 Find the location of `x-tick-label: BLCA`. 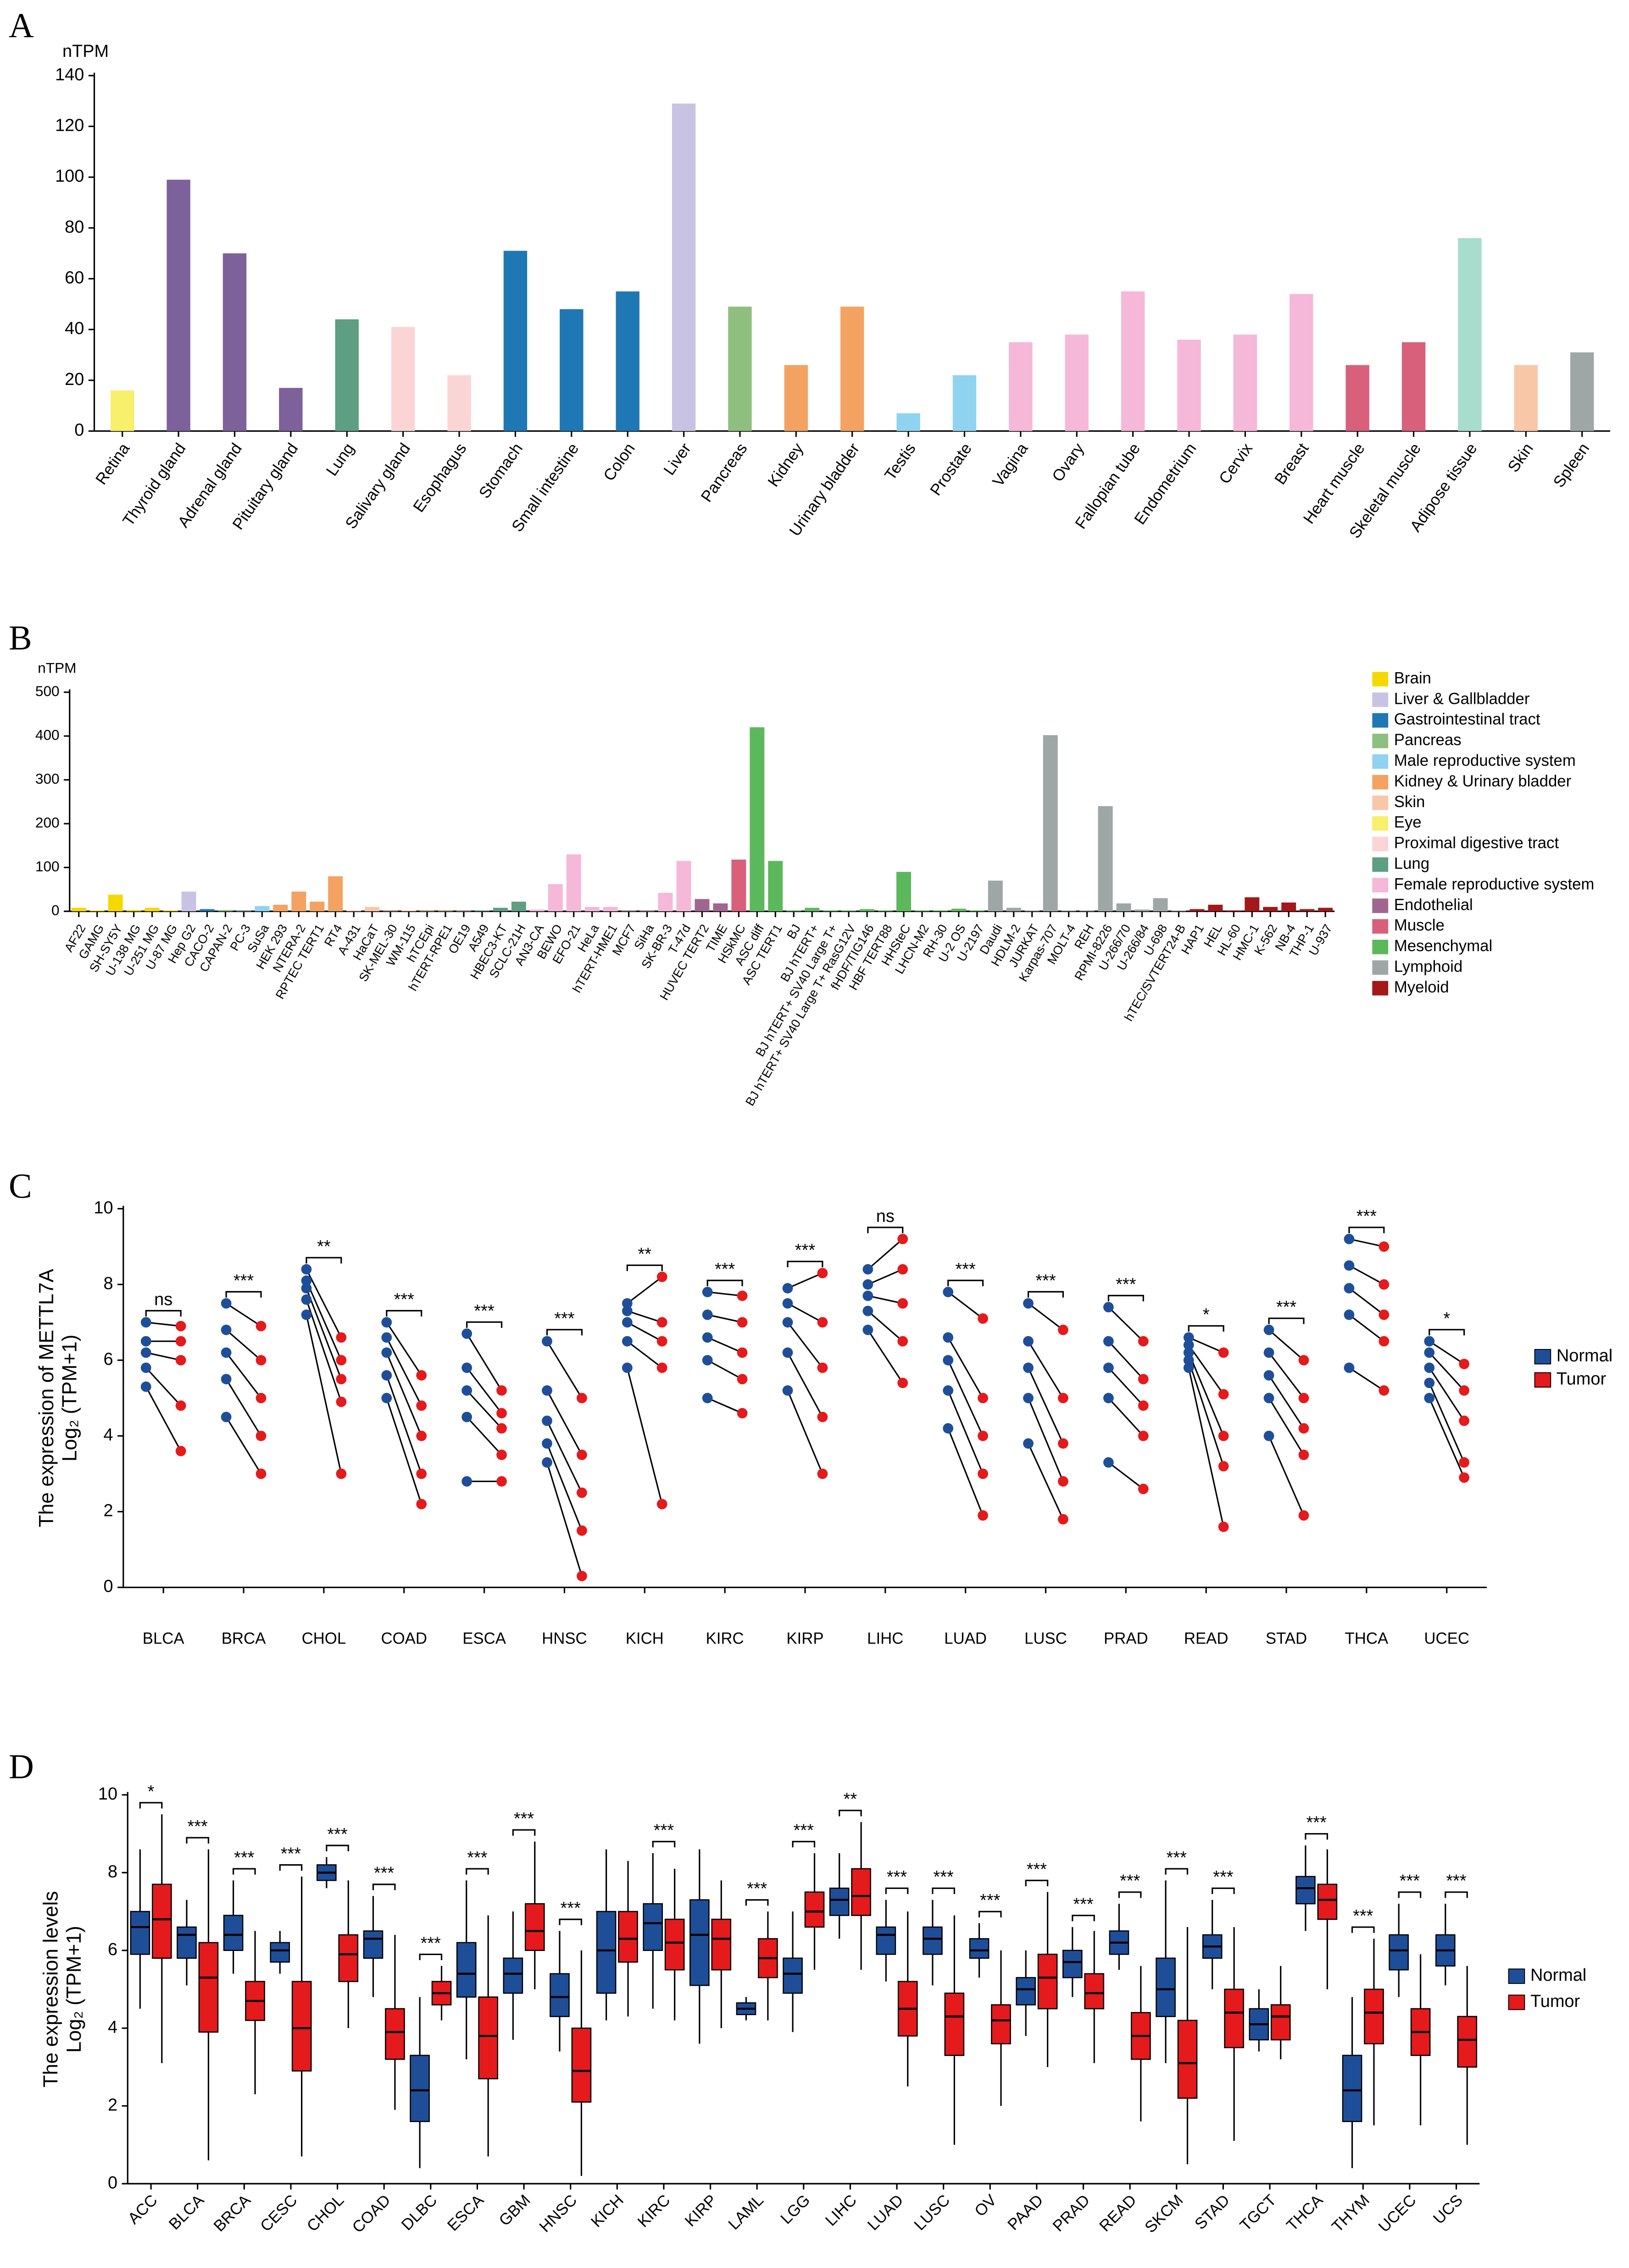

x-tick-label: BLCA is located at coordinates (164, 1639).